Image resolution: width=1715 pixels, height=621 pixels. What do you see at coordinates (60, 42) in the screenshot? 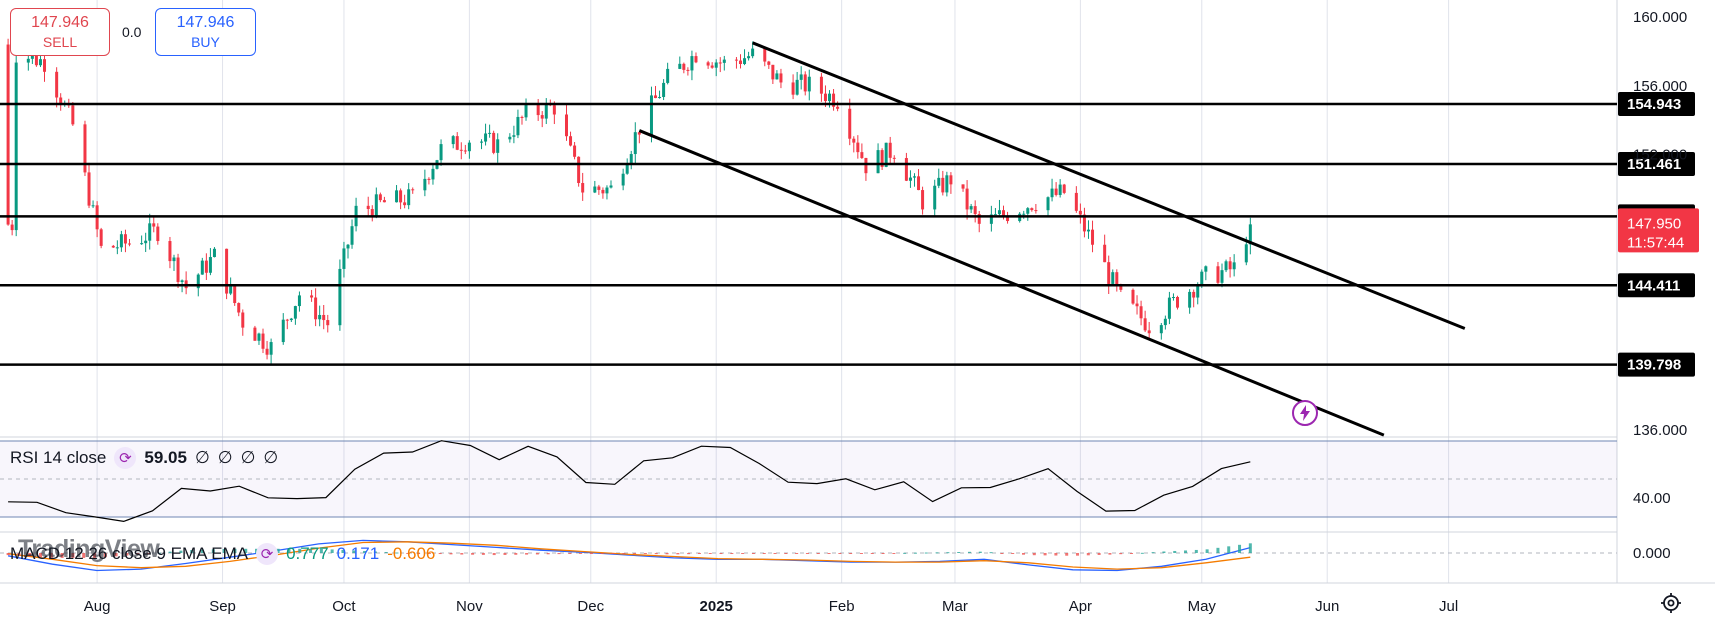
I see `sell-label: SELL` at bounding box center [60, 42].